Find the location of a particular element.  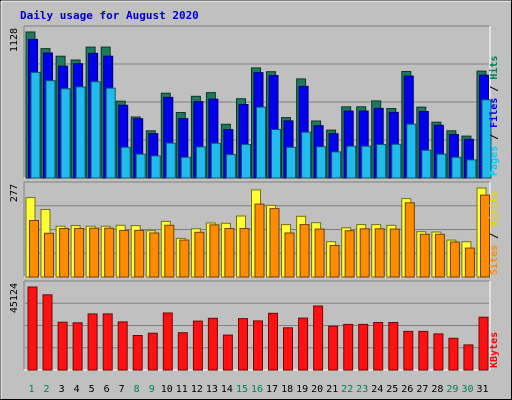

x-tick-day-6: 6 is located at coordinates (107, 389).